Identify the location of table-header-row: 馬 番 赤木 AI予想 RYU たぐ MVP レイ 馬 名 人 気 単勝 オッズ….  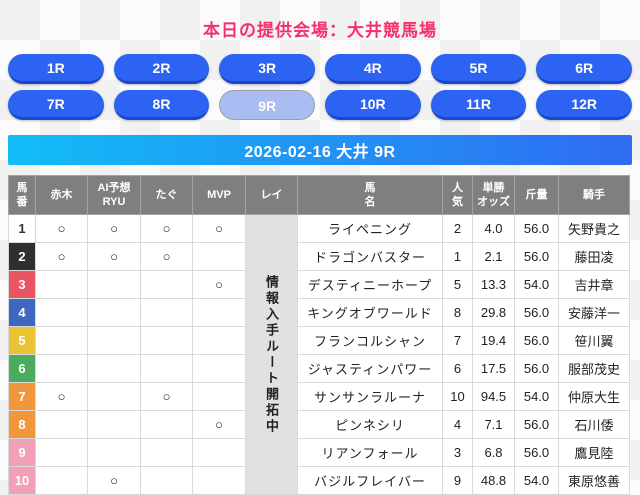
(319, 195).